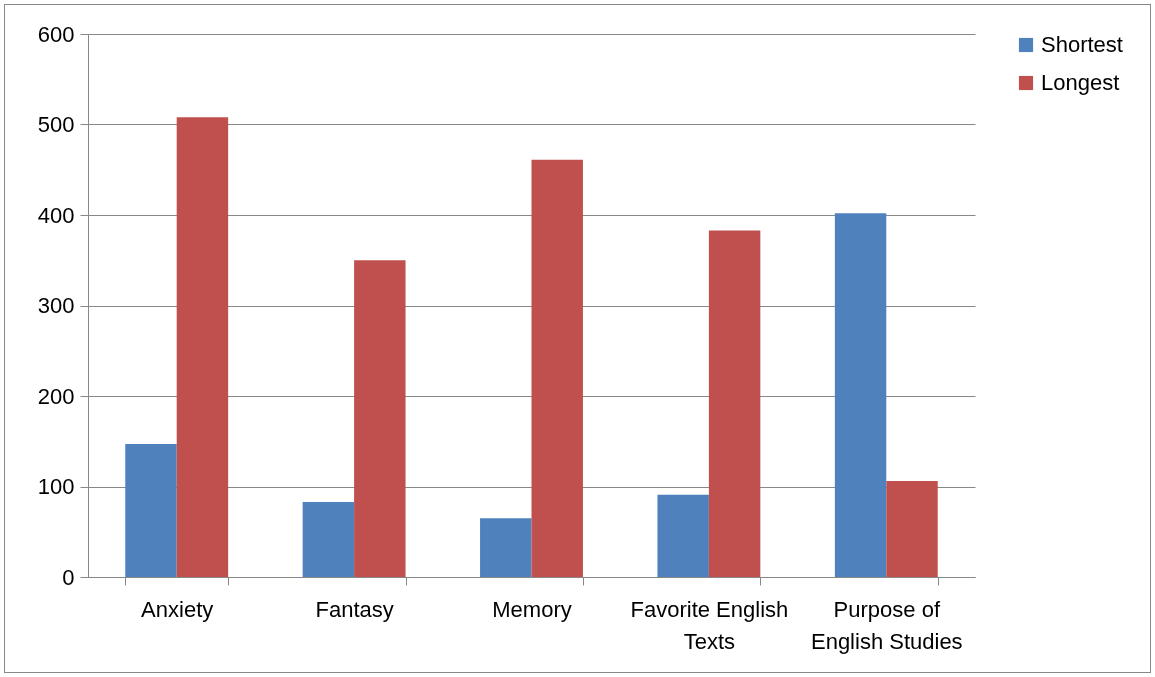 Image resolution: width=1155 pixels, height=677 pixels. I want to click on y-tick-label: 100, so click(56, 486).